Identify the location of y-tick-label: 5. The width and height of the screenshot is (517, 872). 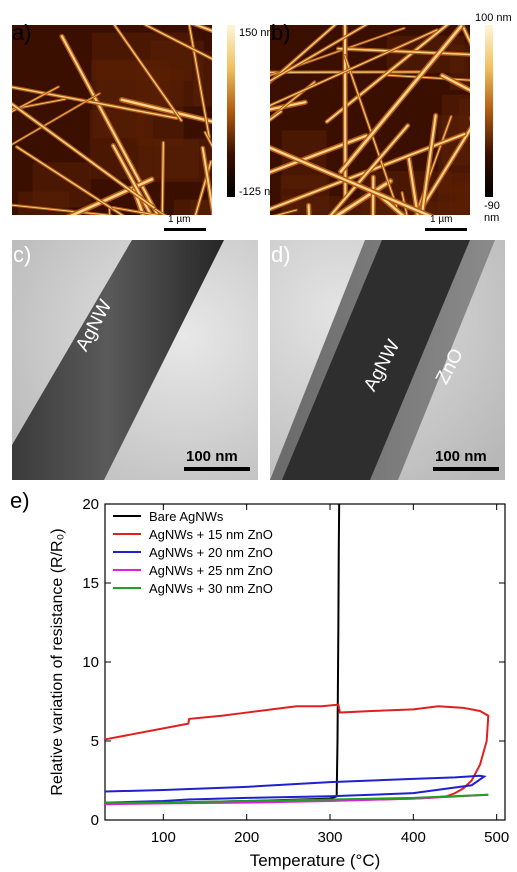
(95, 741).